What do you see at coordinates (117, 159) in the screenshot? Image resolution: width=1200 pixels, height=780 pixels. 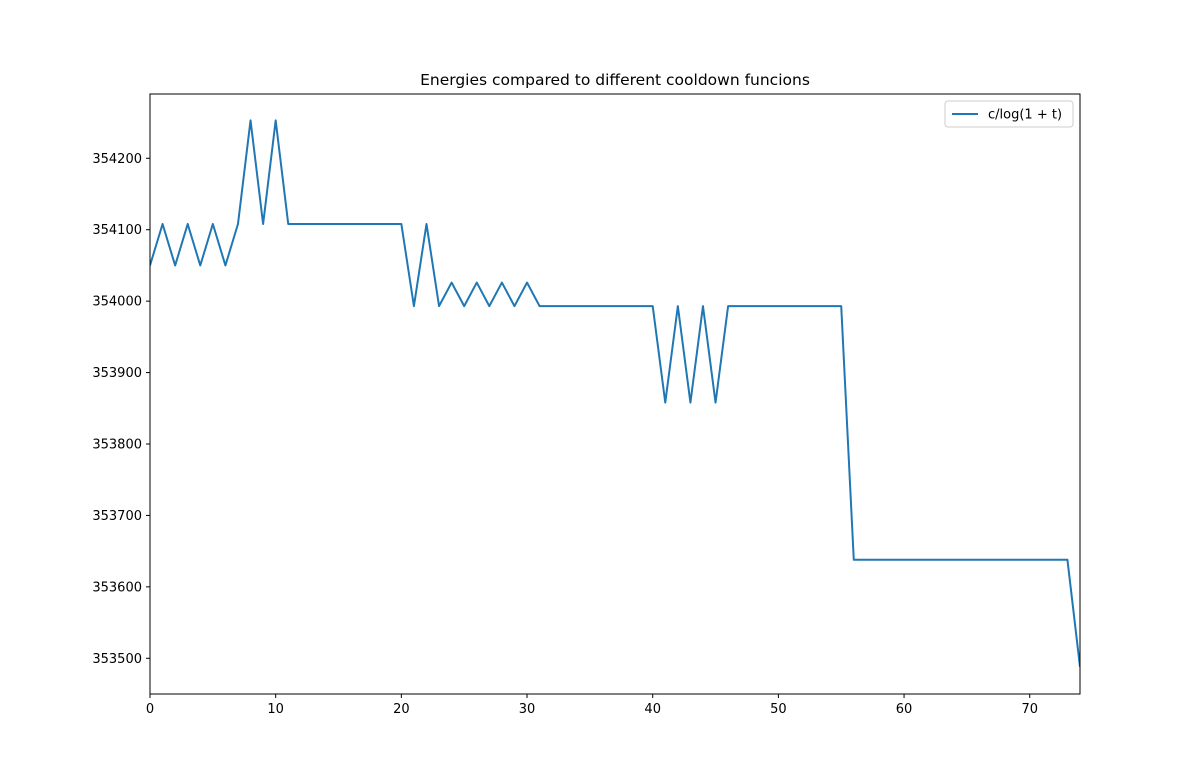 I see `y-tick-label: 354200` at bounding box center [117, 159].